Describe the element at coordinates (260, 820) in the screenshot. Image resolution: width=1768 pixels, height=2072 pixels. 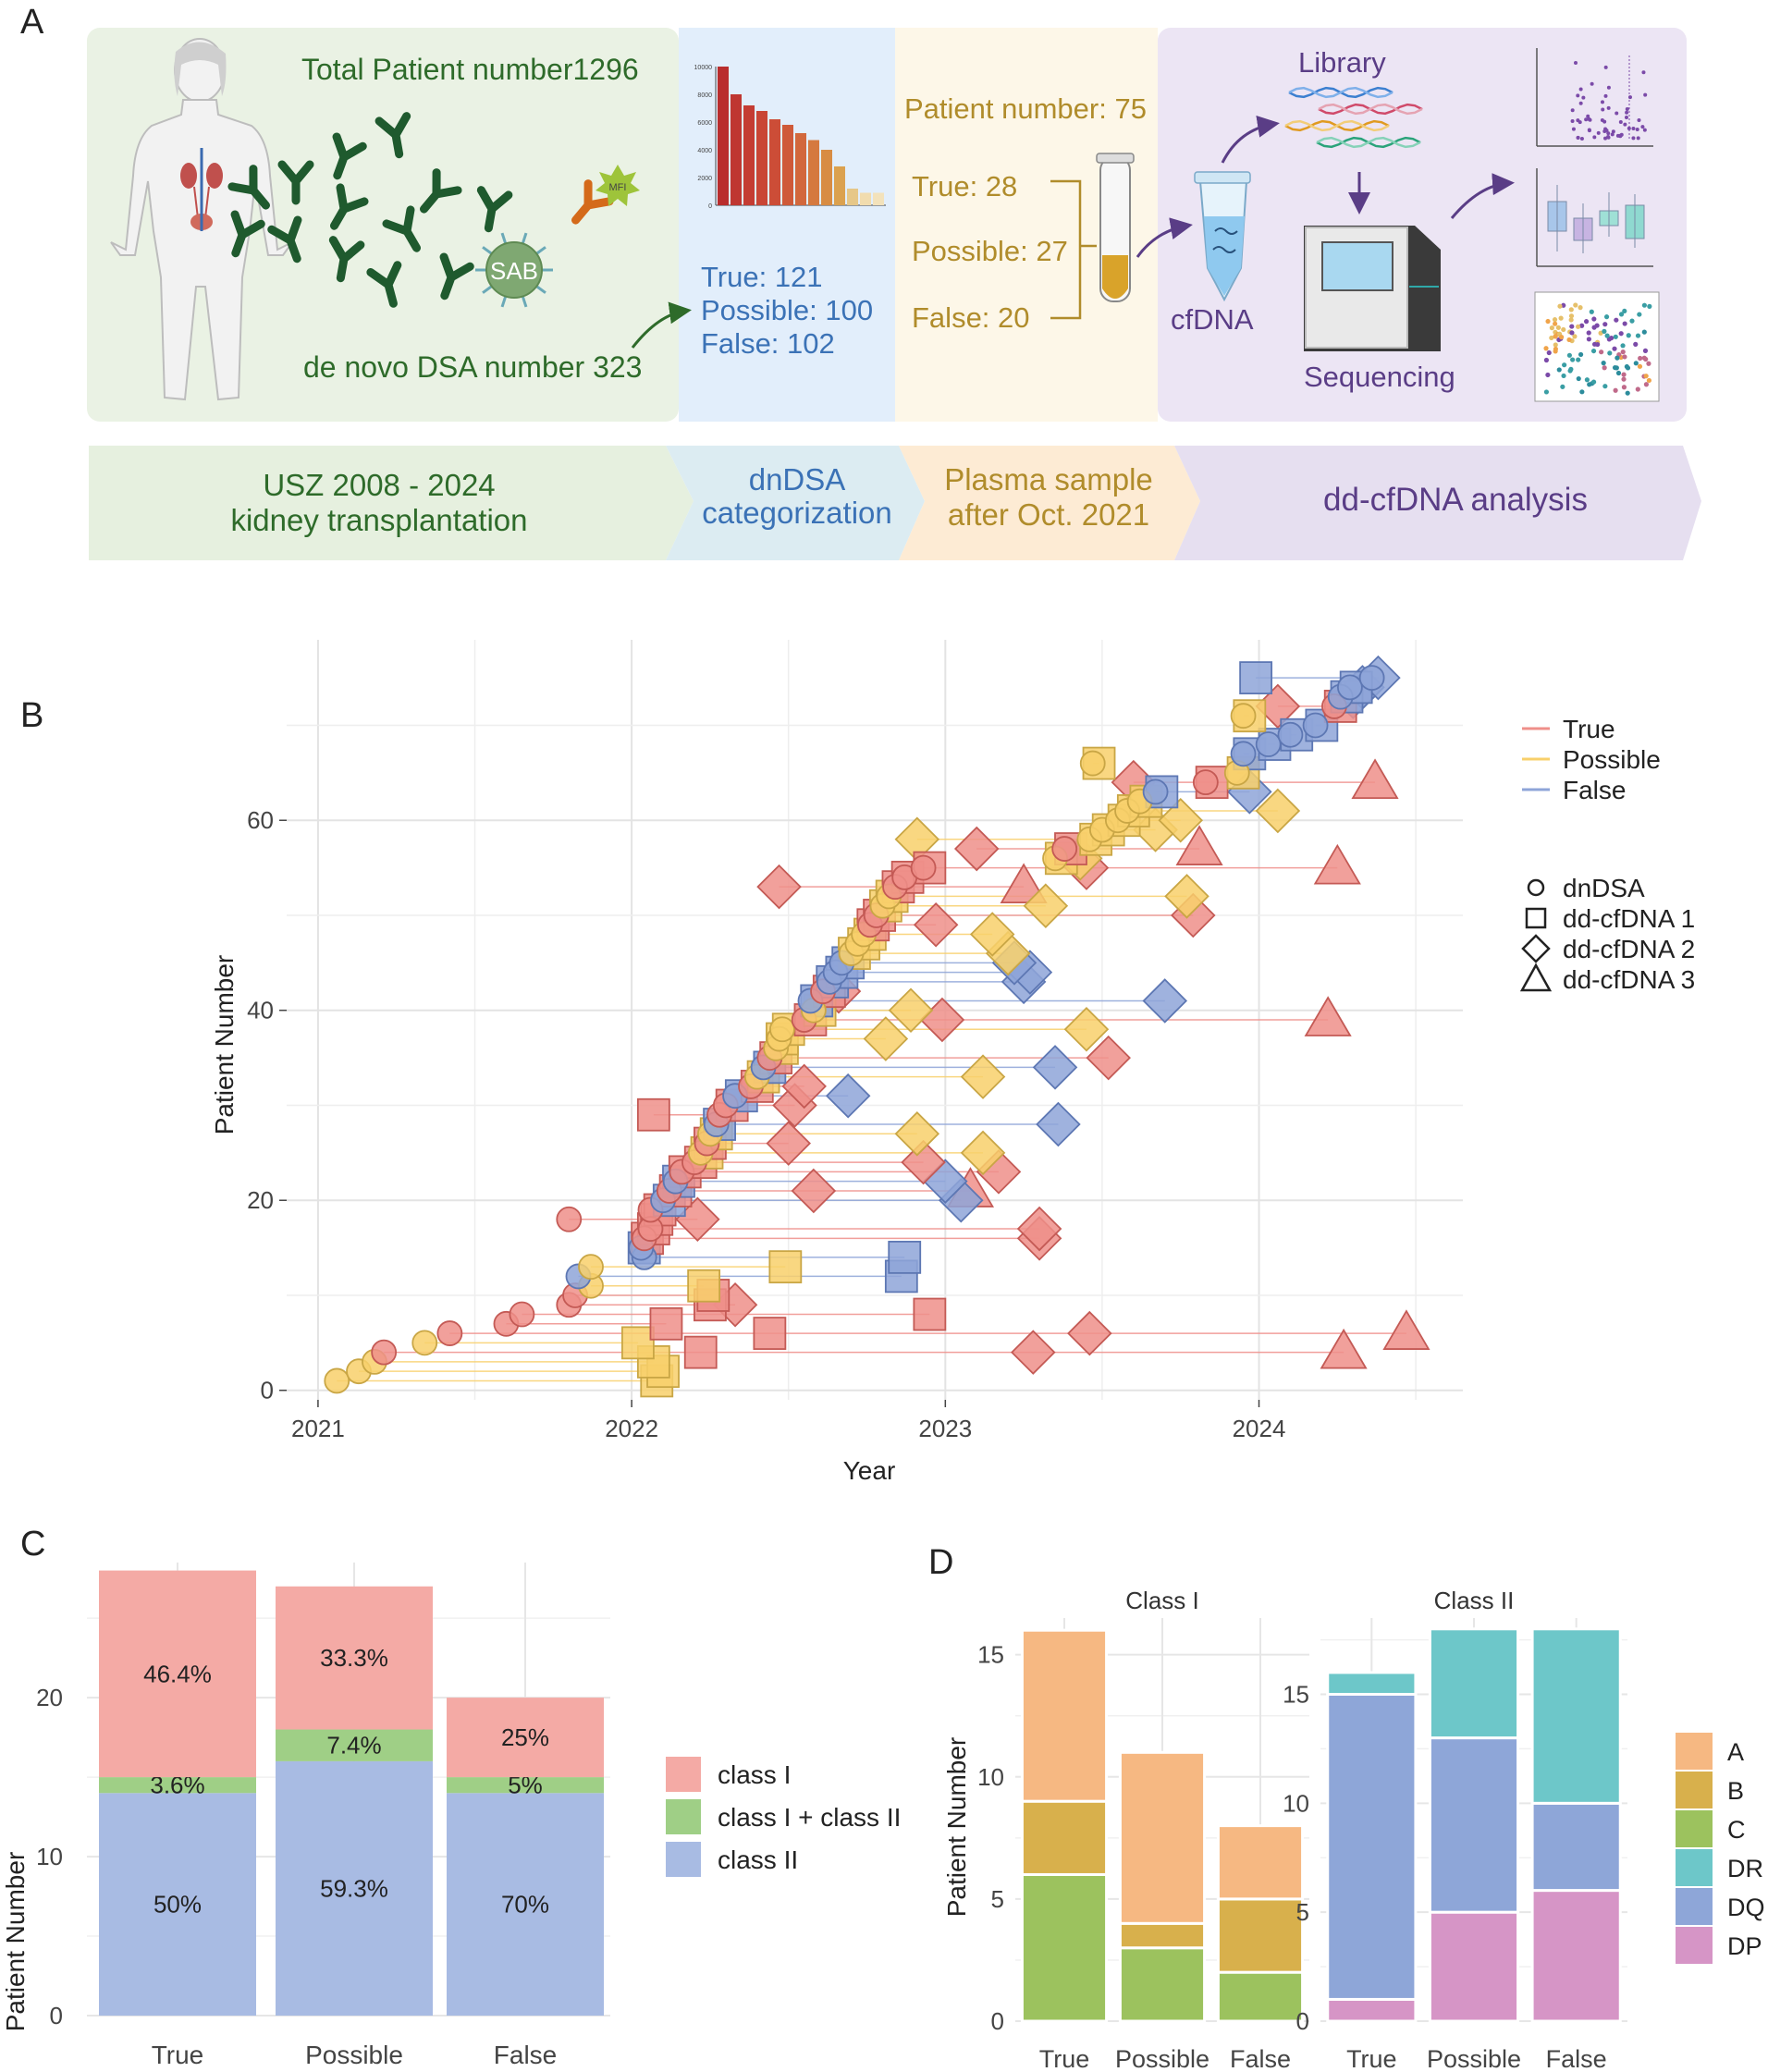
I see `y-tick-label: 60` at that location.